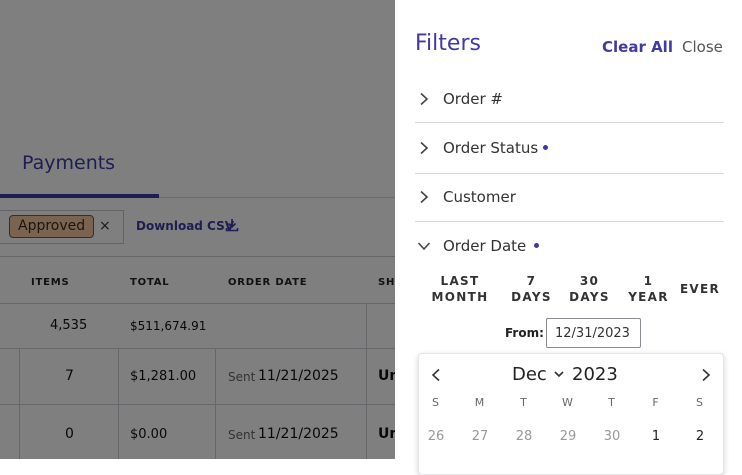 The width and height of the screenshot is (742, 475). I want to click on filter-section-label: Order Status, so click(491, 148).